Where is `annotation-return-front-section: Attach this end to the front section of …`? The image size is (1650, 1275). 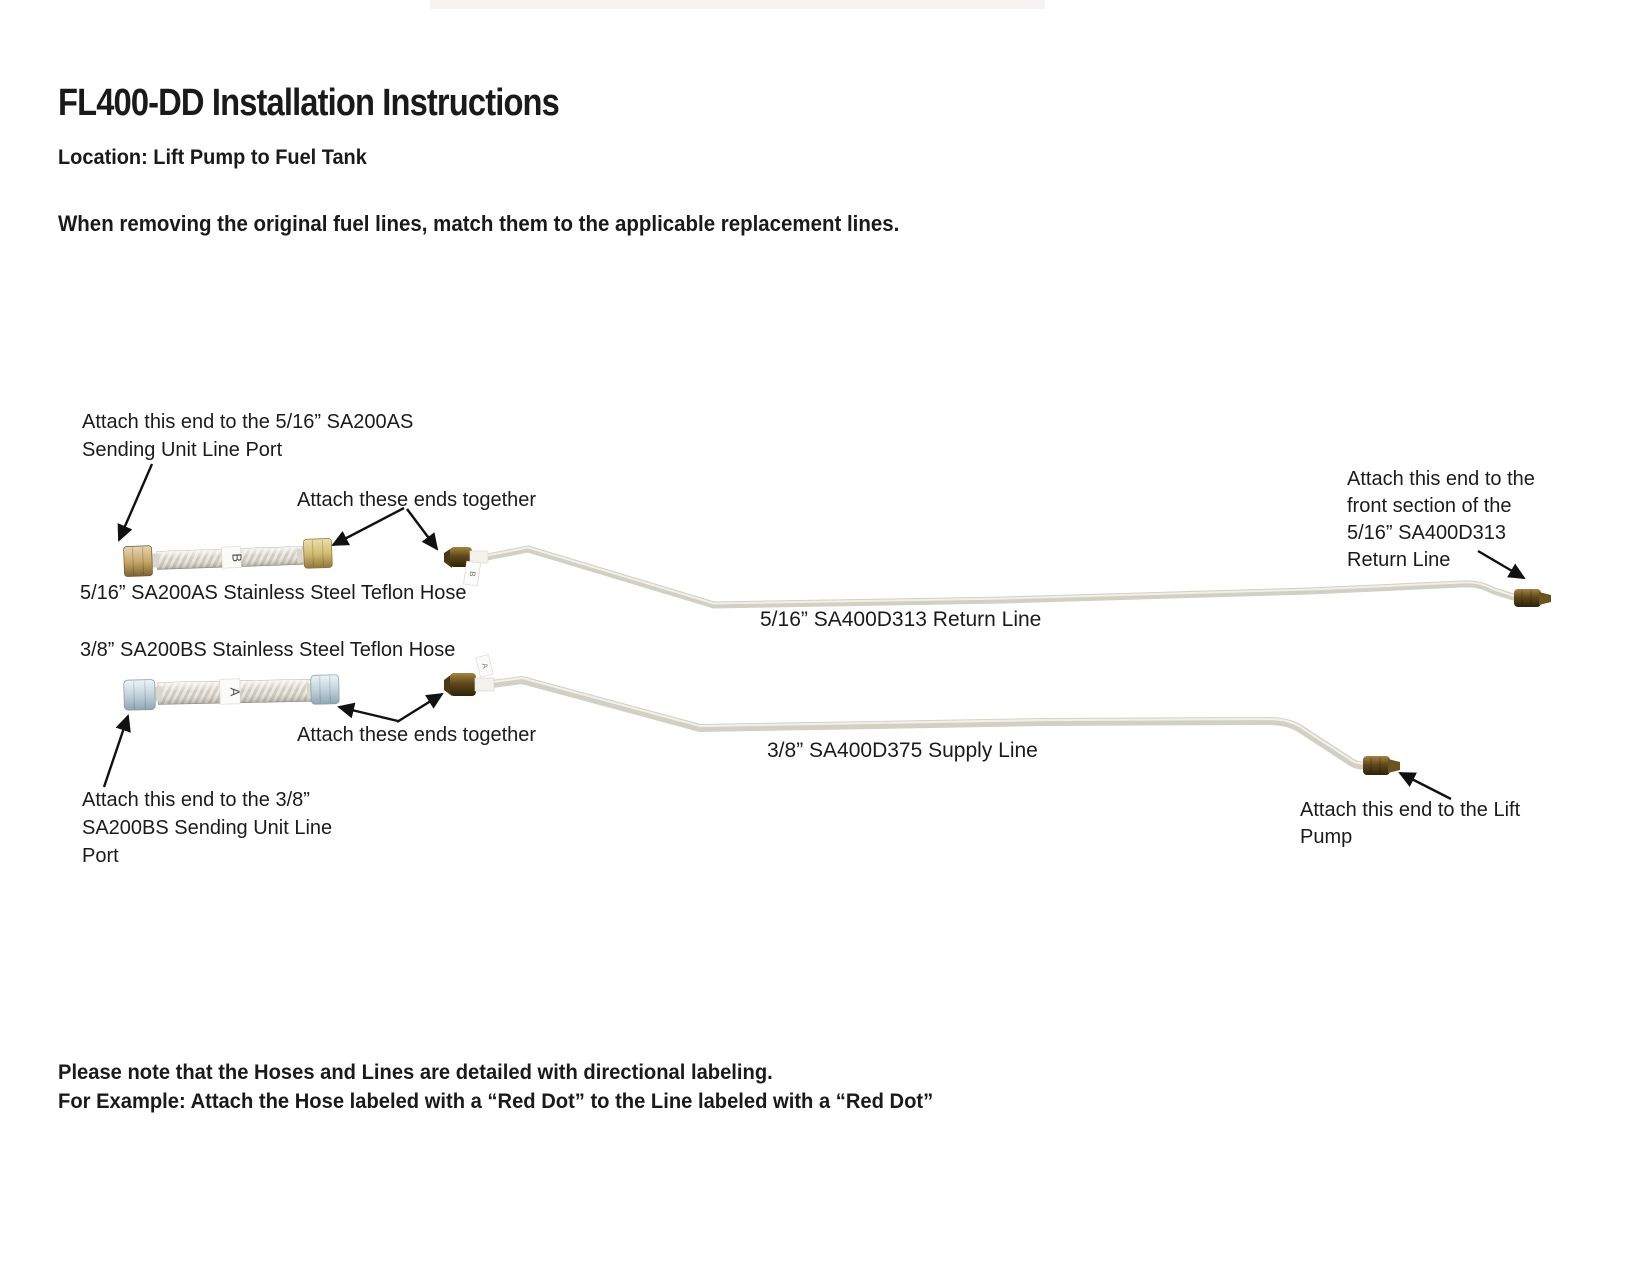
annotation-return-front-section: Attach this end to the front section of … is located at coordinates (1441, 519).